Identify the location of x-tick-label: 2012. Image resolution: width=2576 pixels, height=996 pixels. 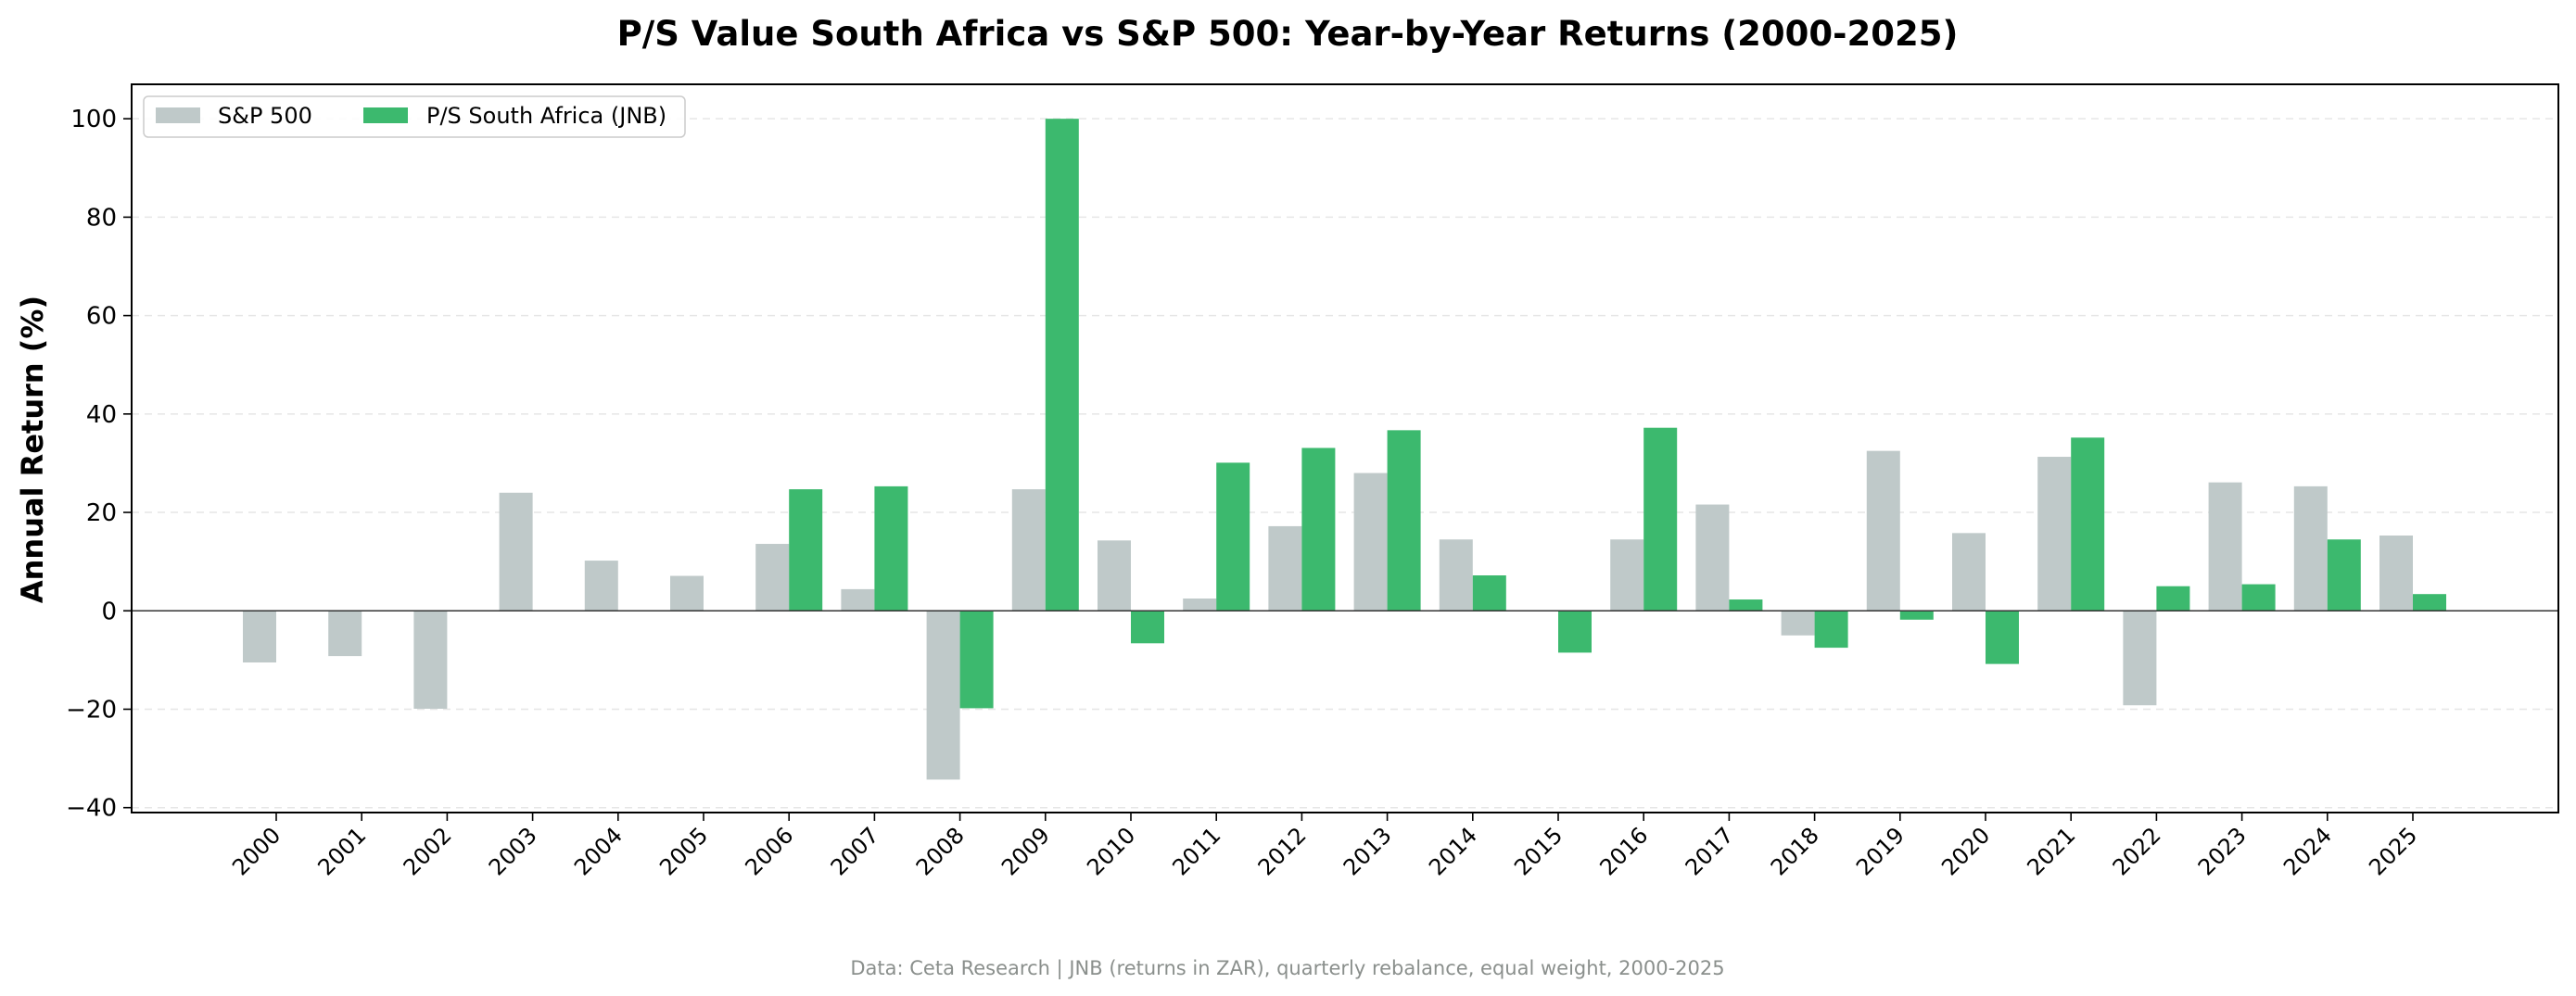
(1282, 851).